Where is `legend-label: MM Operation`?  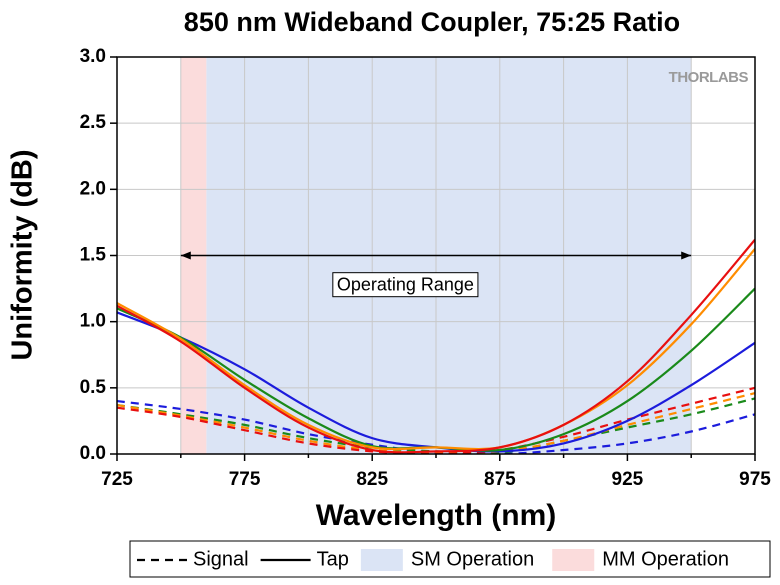 legend-label: MM Operation is located at coordinates (665, 559).